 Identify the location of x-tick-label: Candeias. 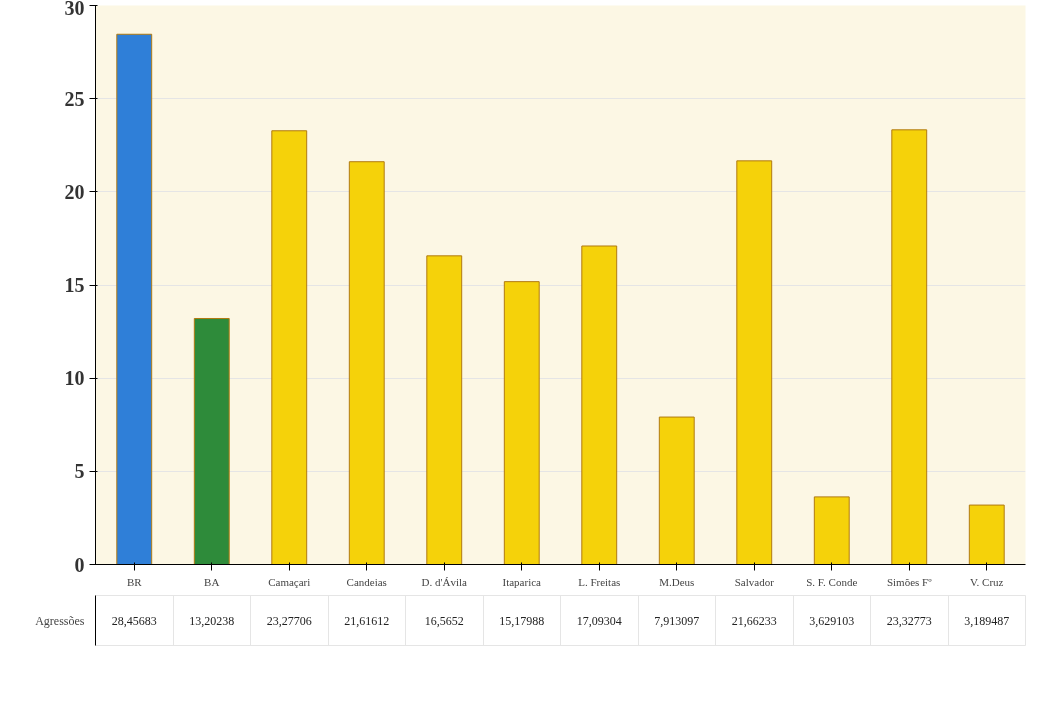
(366, 581).